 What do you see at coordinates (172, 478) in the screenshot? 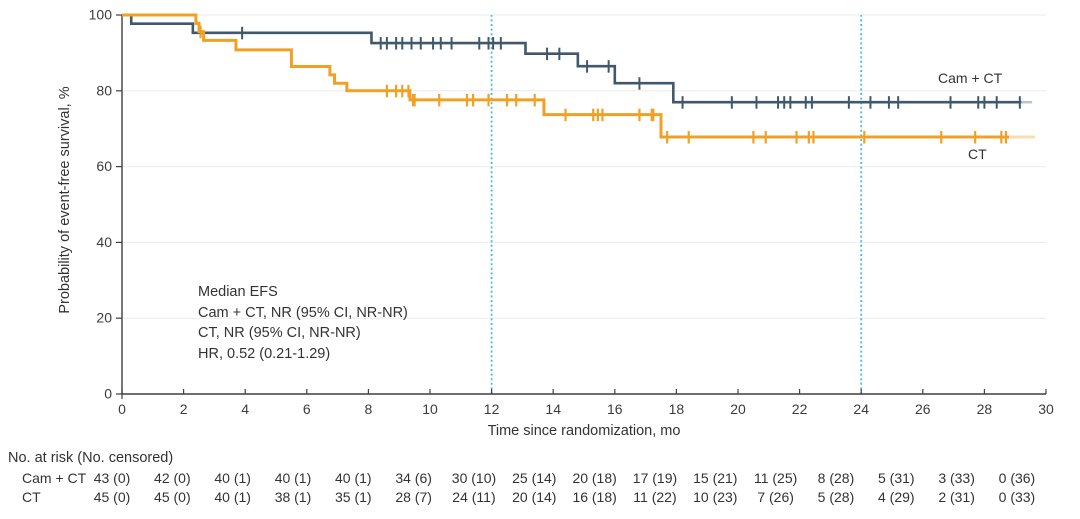
I see `risk-cell: 42 (0)` at bounding box center [172, 478].